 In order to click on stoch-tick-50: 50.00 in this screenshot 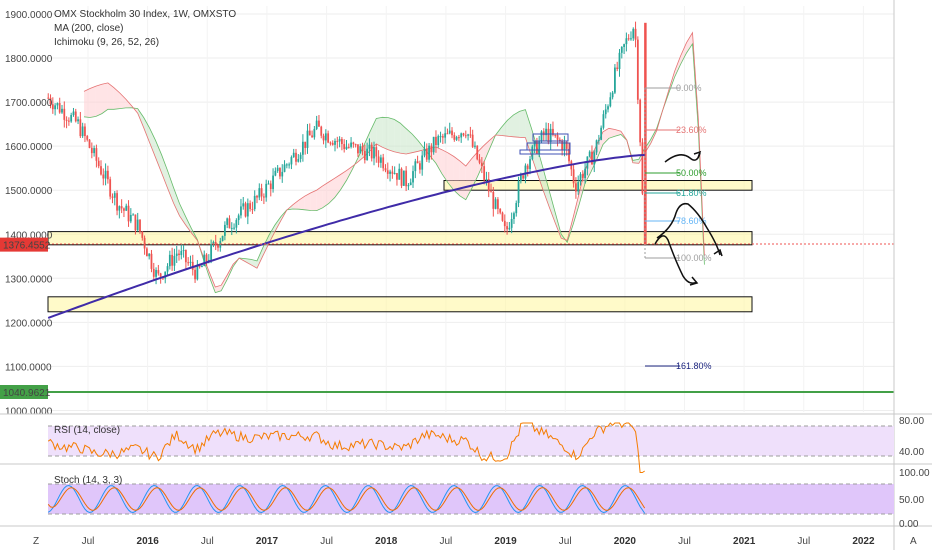, I will do `click(911, 500)`.